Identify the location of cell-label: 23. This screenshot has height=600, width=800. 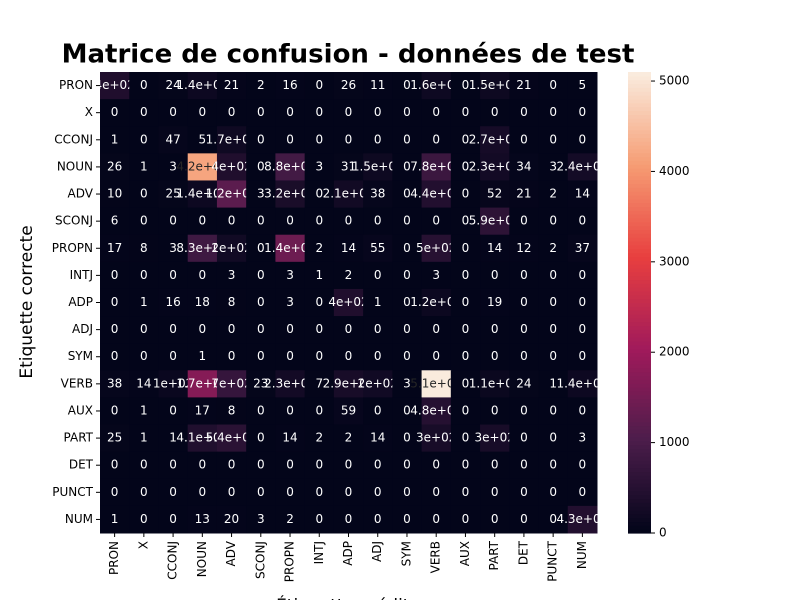
(260, 383).